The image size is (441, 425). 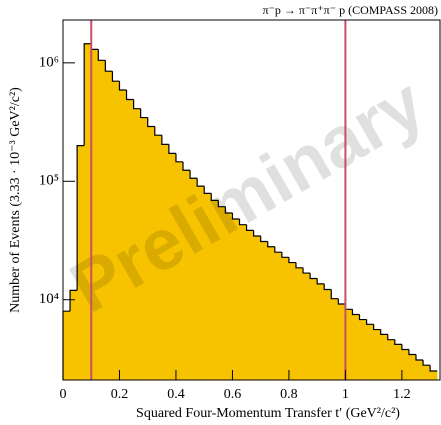 What do you see at coordinates (120, 394) in the screenshot?
I see `x-tick-label: 0.2` at bounding box center [120, 394].